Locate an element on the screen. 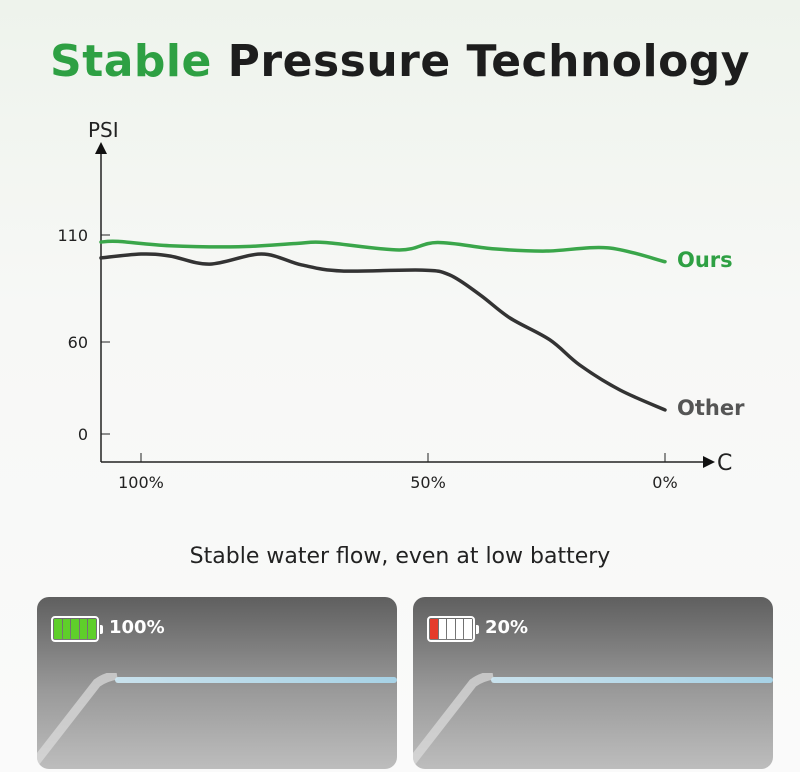  battery-label: 100% is located at coordinates (137, 627).